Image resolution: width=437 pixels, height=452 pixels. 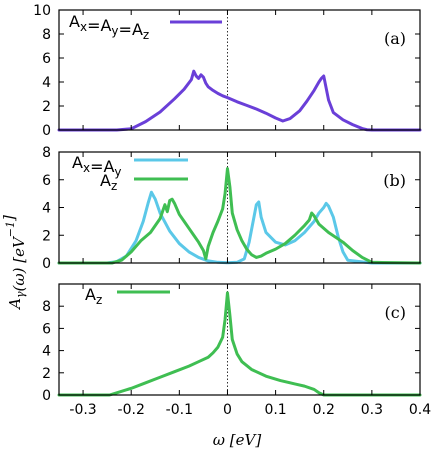 What do you see at coordinates (420, 410) in the screenshot?
I see `x-tick-label: 0.4` at bounding box center [420, 410].